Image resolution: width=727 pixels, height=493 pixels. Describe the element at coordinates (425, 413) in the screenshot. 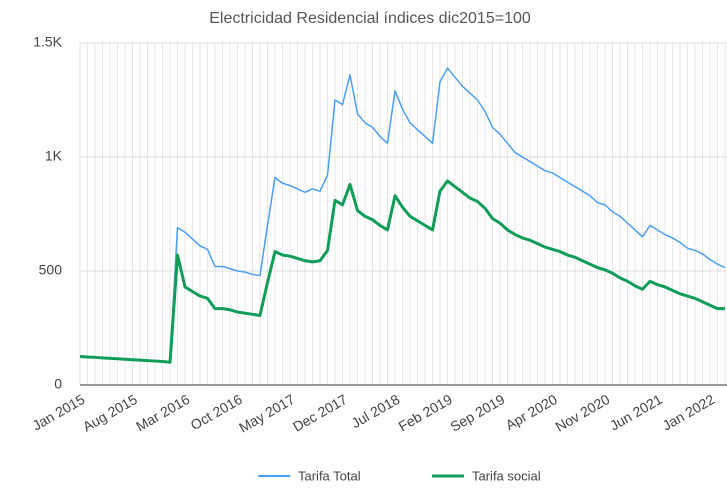

I see `x-tick-label: Feb 2019` at that location.